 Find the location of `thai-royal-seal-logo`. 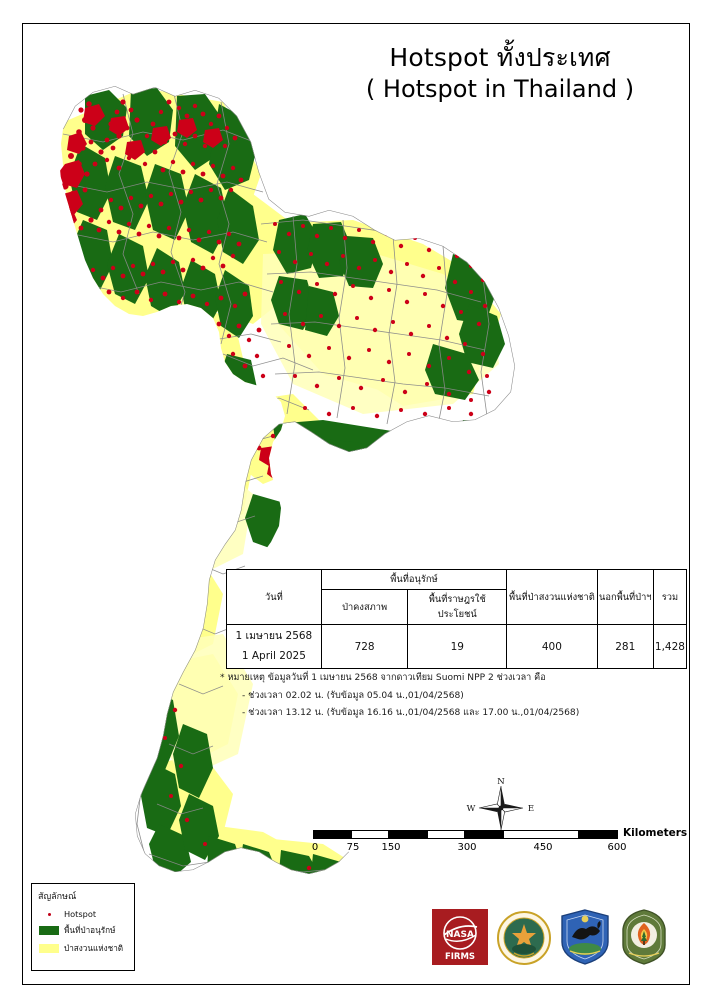

thai-royal-seal-logo is located at coordinates (524, 938).